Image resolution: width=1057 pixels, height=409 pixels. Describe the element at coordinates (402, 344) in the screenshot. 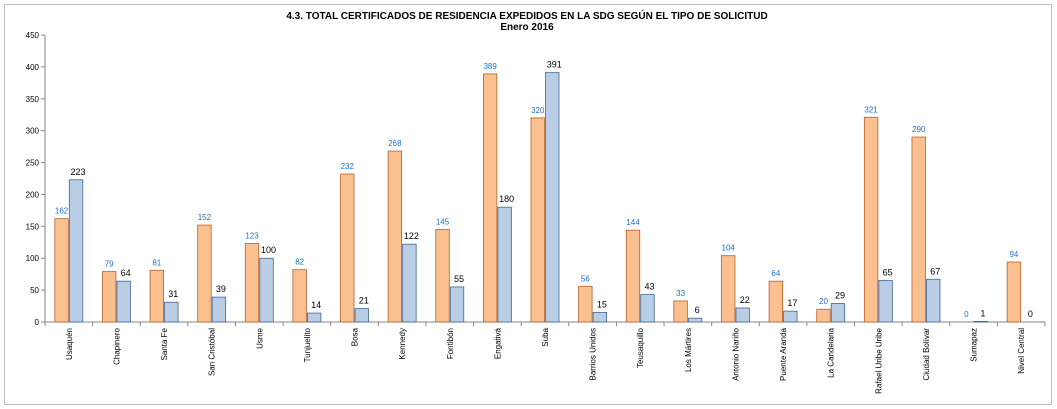

I see `category-label: Kennedy` at that location.